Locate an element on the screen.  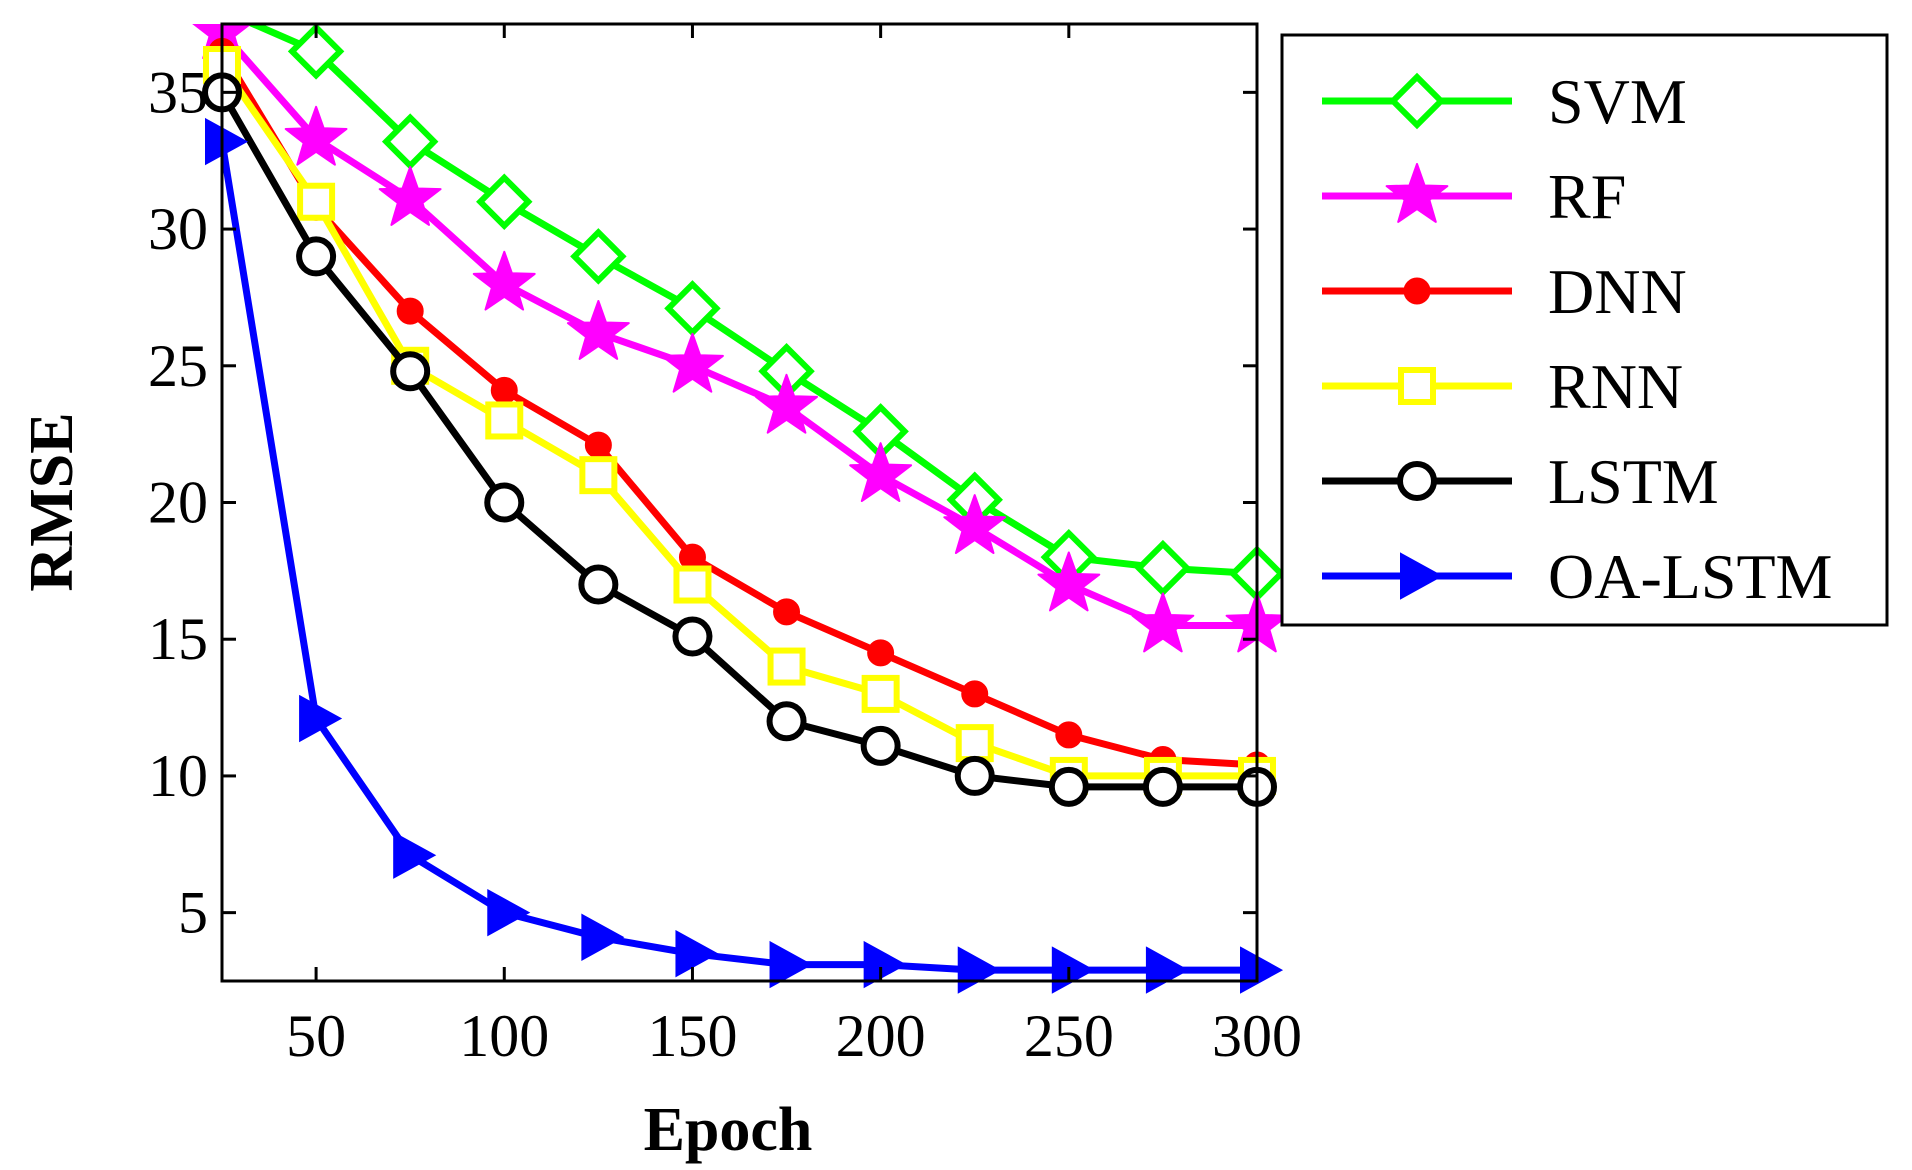
legend-label-dnn: DNN is located at coordinates (1617, 291).